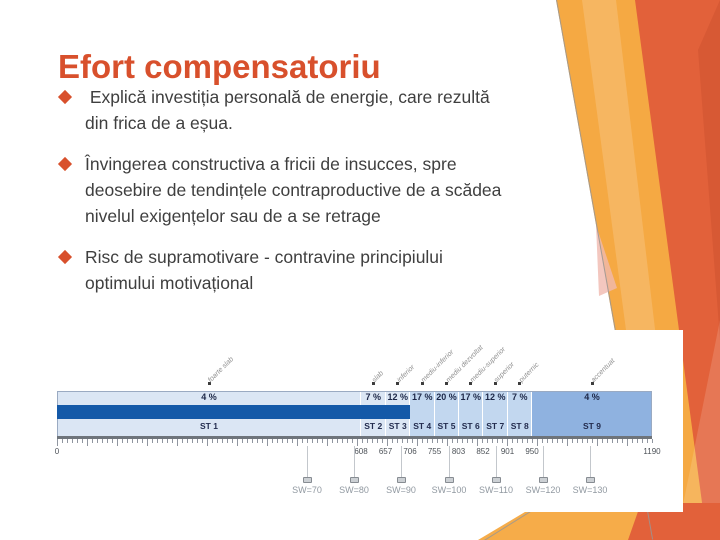 The image size is (720, 540). Describe the element at coordinates (495, 397) in the screenshot. I see `percent-label: 12 %` at that location.